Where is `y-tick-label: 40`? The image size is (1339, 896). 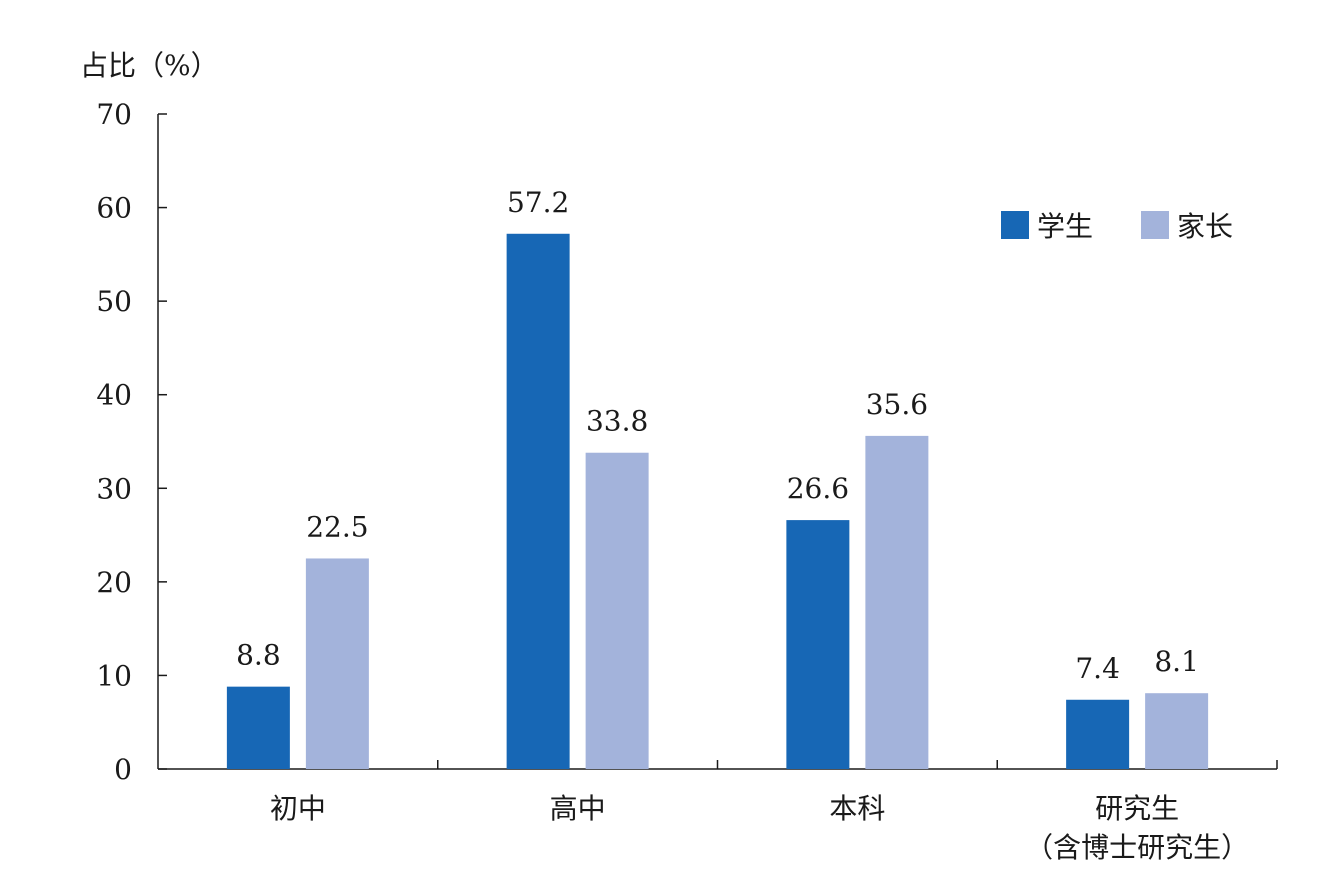
y-tick-label: 40 is located at coordinates (114, 395).